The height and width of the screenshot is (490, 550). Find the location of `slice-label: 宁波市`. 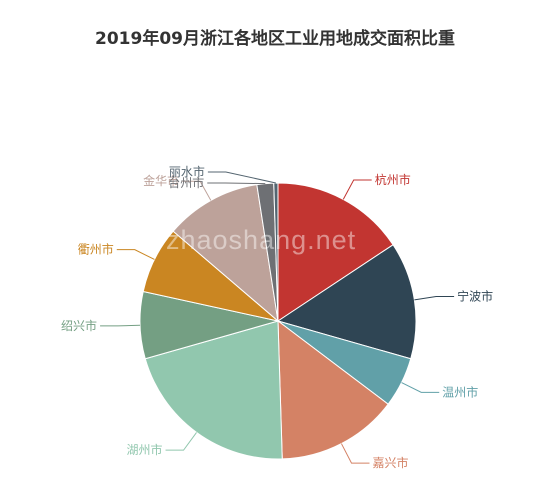

slice-label: 宁波市 is located at coordinates (475, 295).